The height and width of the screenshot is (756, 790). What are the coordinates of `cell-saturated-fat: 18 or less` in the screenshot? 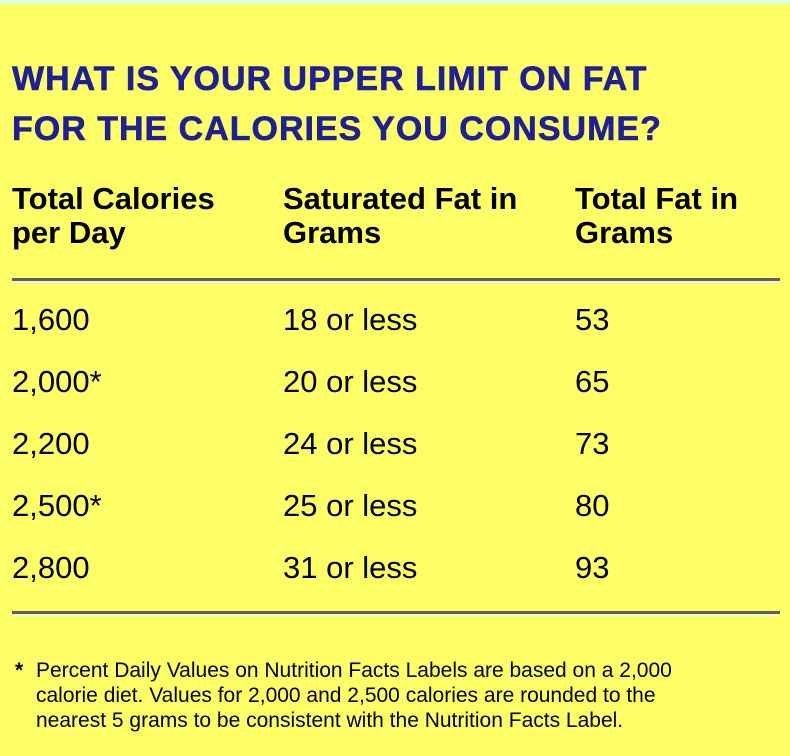 It's located at (350, 319).